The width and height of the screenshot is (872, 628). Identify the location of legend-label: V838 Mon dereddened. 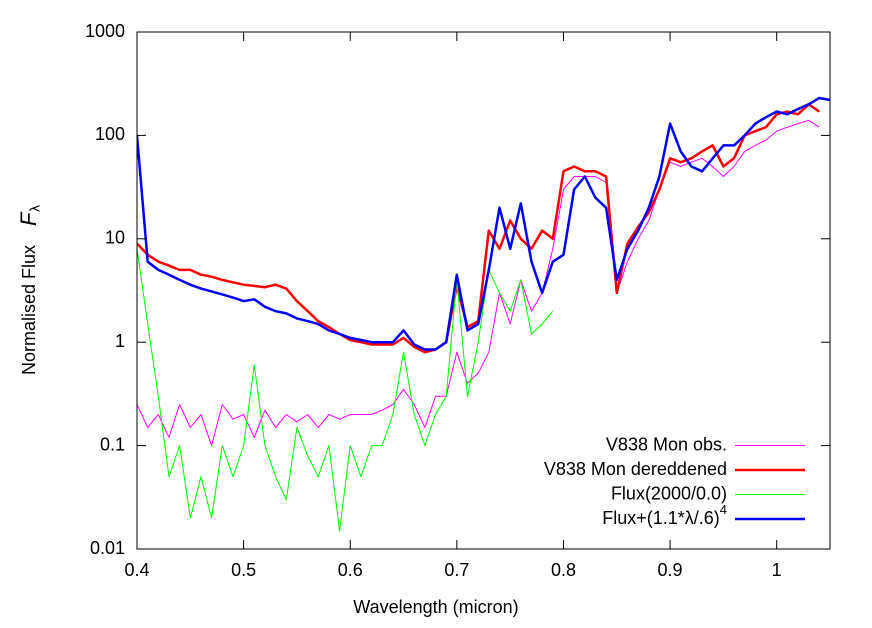
(635, 469).